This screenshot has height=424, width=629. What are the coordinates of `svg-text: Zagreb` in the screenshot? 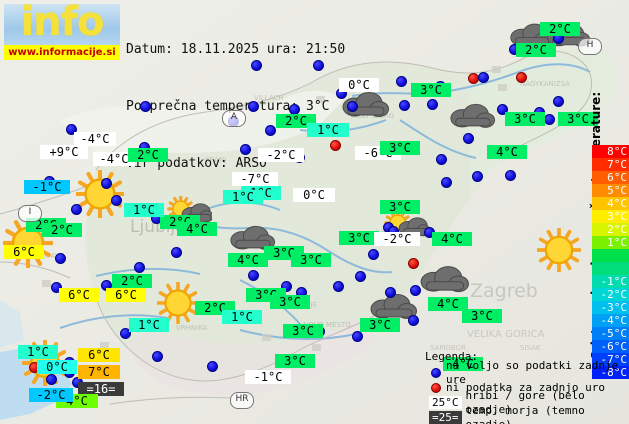 It's located at (504, 291).